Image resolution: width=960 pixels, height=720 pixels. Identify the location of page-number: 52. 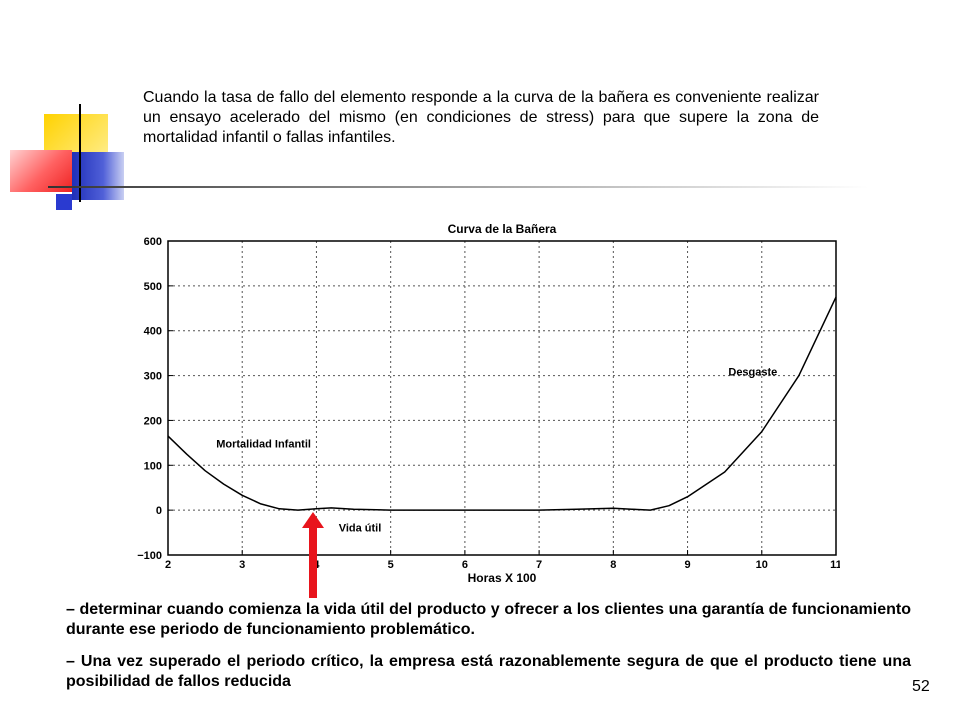
(921, 686).